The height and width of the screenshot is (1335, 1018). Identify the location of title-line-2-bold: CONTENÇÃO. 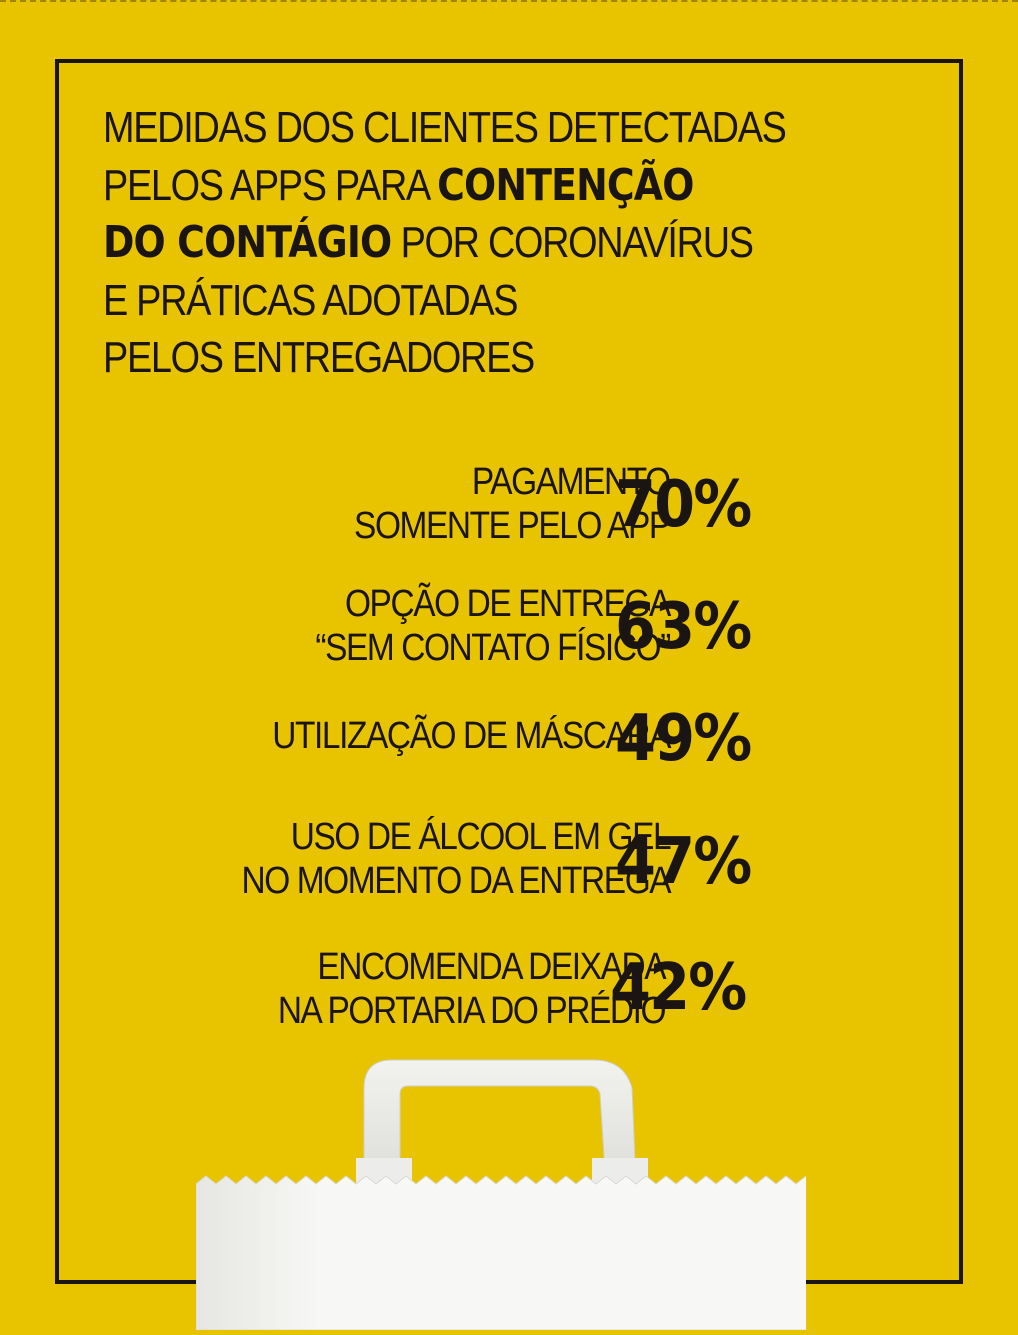
(565, 185).